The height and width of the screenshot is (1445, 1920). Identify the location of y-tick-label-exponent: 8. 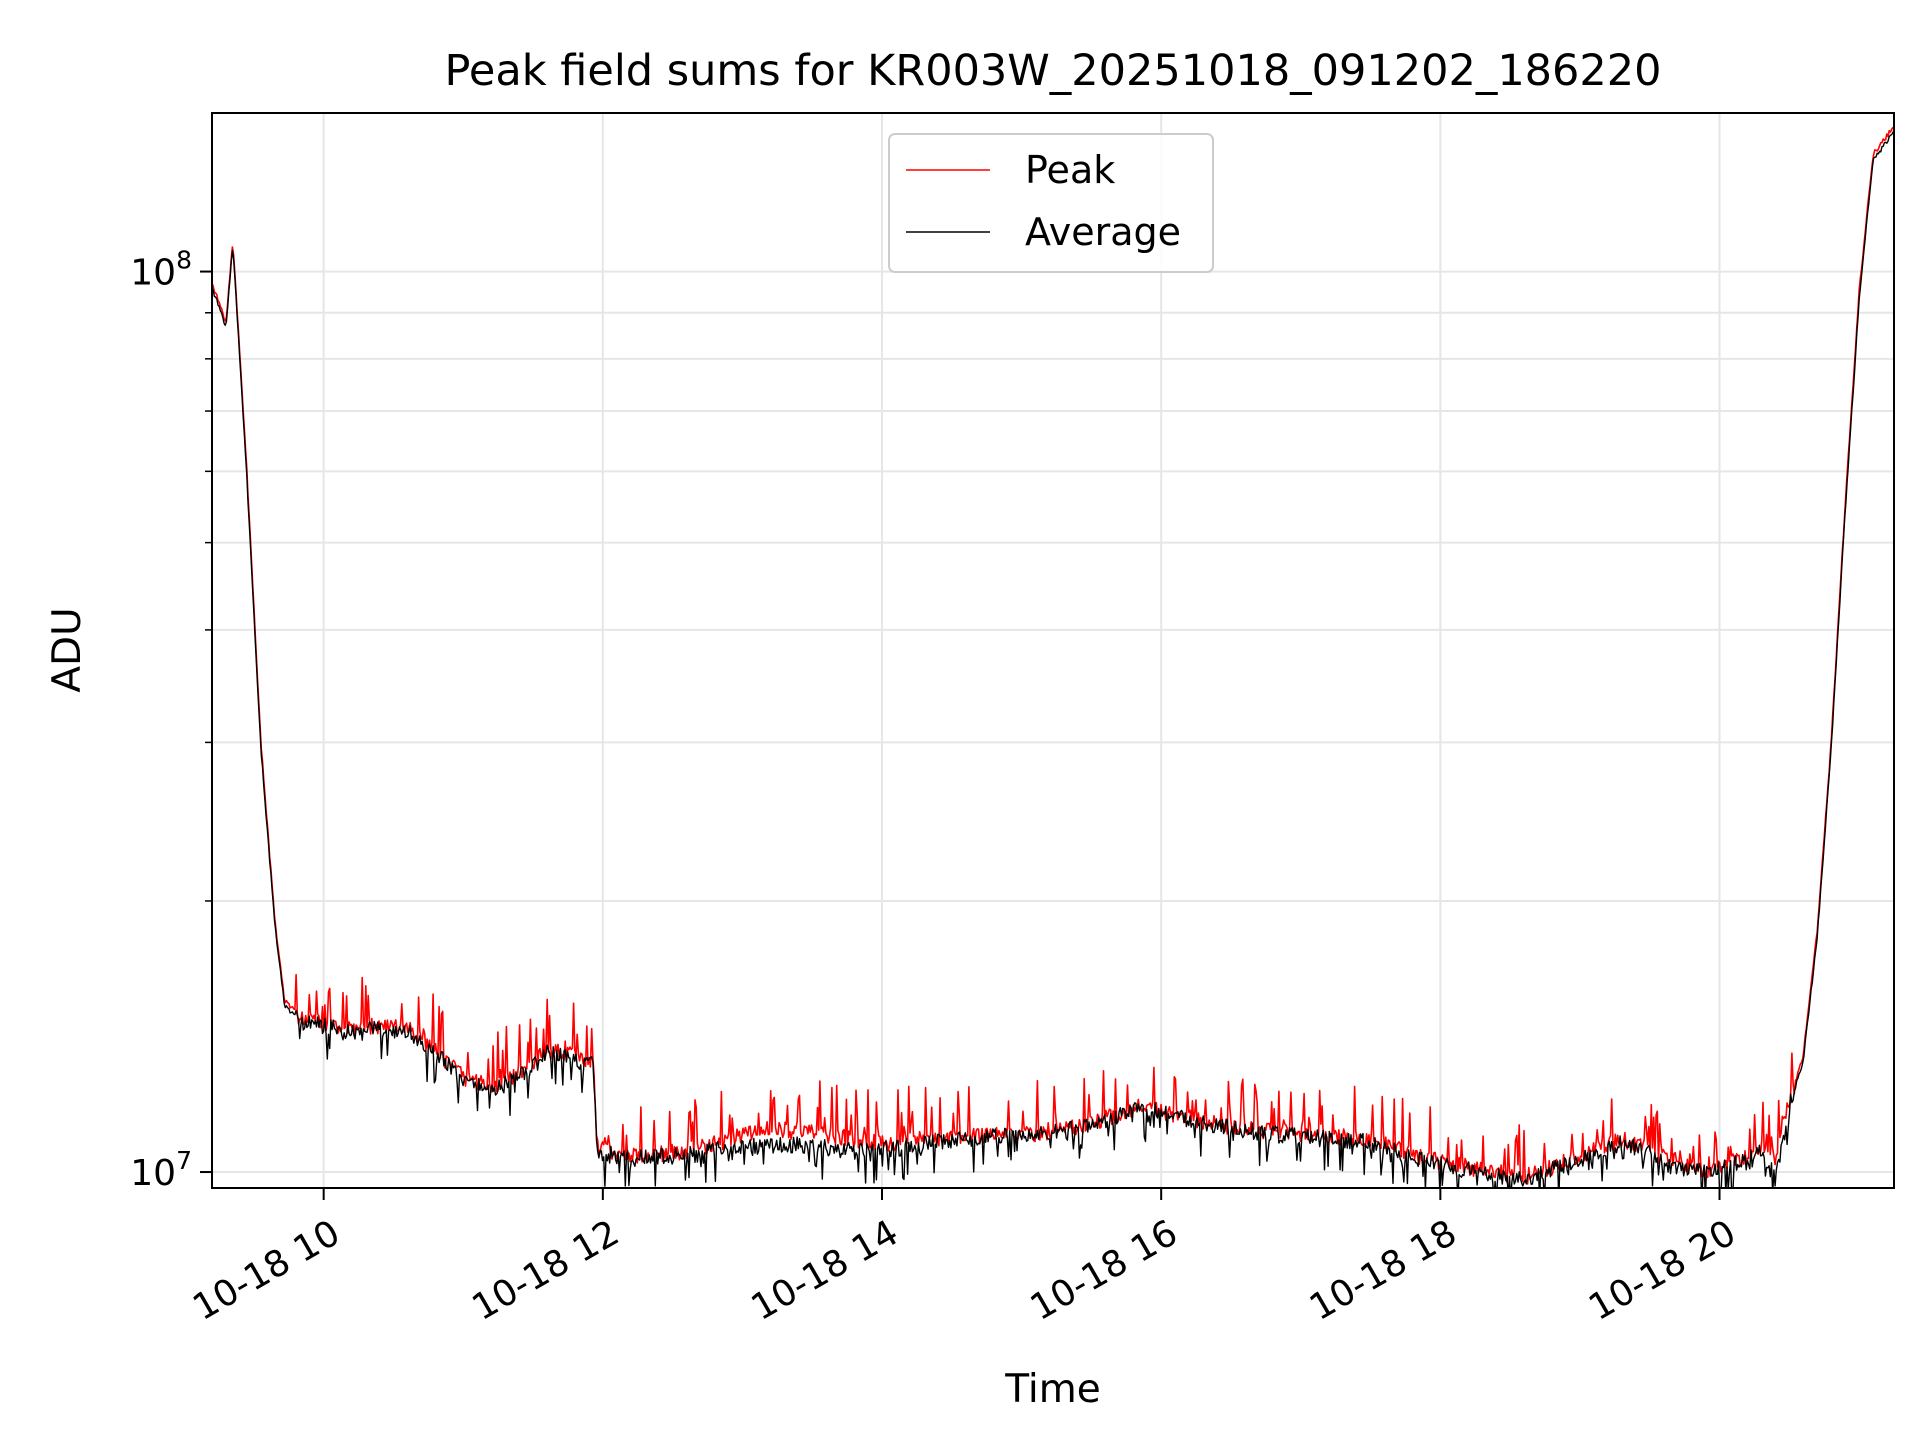
(184, 260).